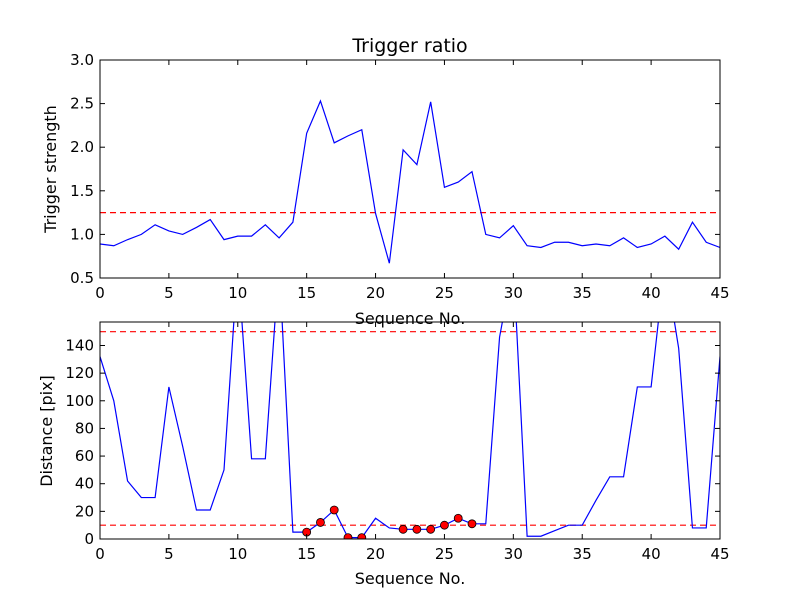 Image resolution: width=800 pixels, height=600 pixels. Describe the element at coordinates (82, 104) in the screenshot. I see `y-tick-label: 2.5` at that location.